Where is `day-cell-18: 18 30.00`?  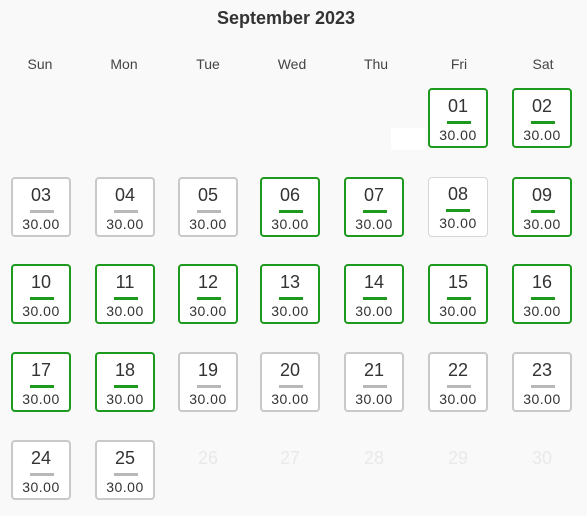
day-cell-18: 18 30.00 is located at coordinates (125, 382).